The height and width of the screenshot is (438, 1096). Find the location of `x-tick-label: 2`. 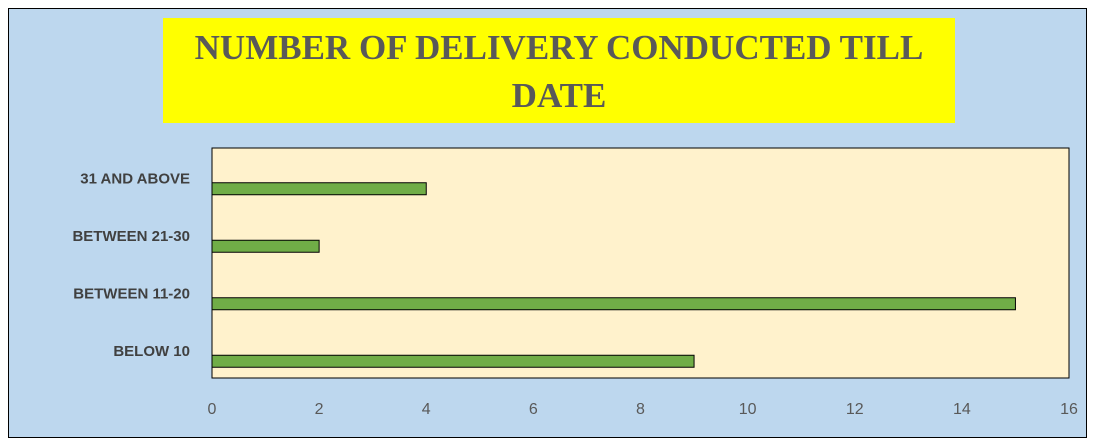

x-tick-label: 2 is located at coordinates (319, 409).